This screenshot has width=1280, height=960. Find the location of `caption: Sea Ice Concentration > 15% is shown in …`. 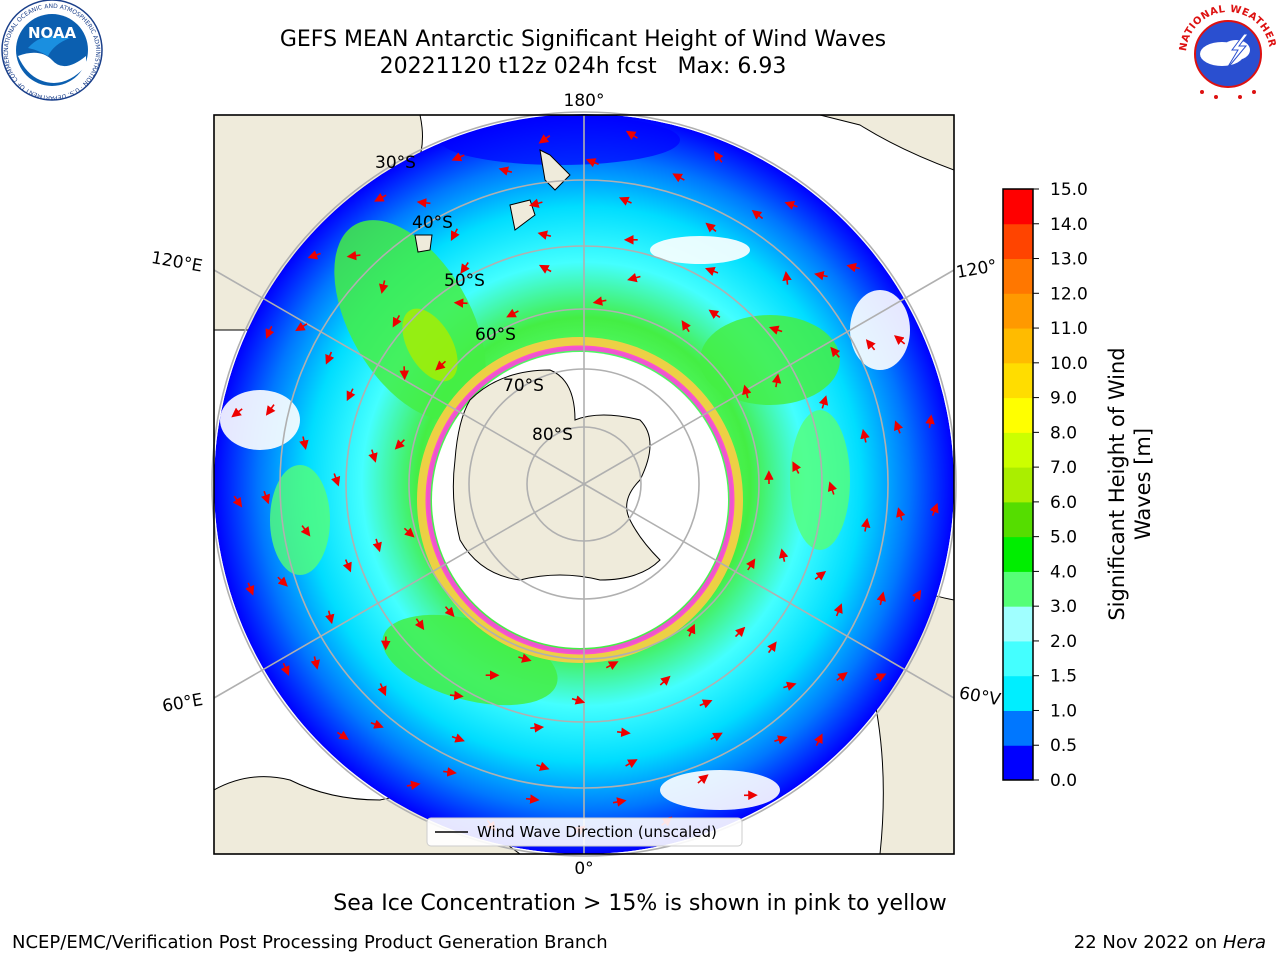

caption: Sea Ice Concentration > 15% is shown in … is located at coordinates (640, 903).